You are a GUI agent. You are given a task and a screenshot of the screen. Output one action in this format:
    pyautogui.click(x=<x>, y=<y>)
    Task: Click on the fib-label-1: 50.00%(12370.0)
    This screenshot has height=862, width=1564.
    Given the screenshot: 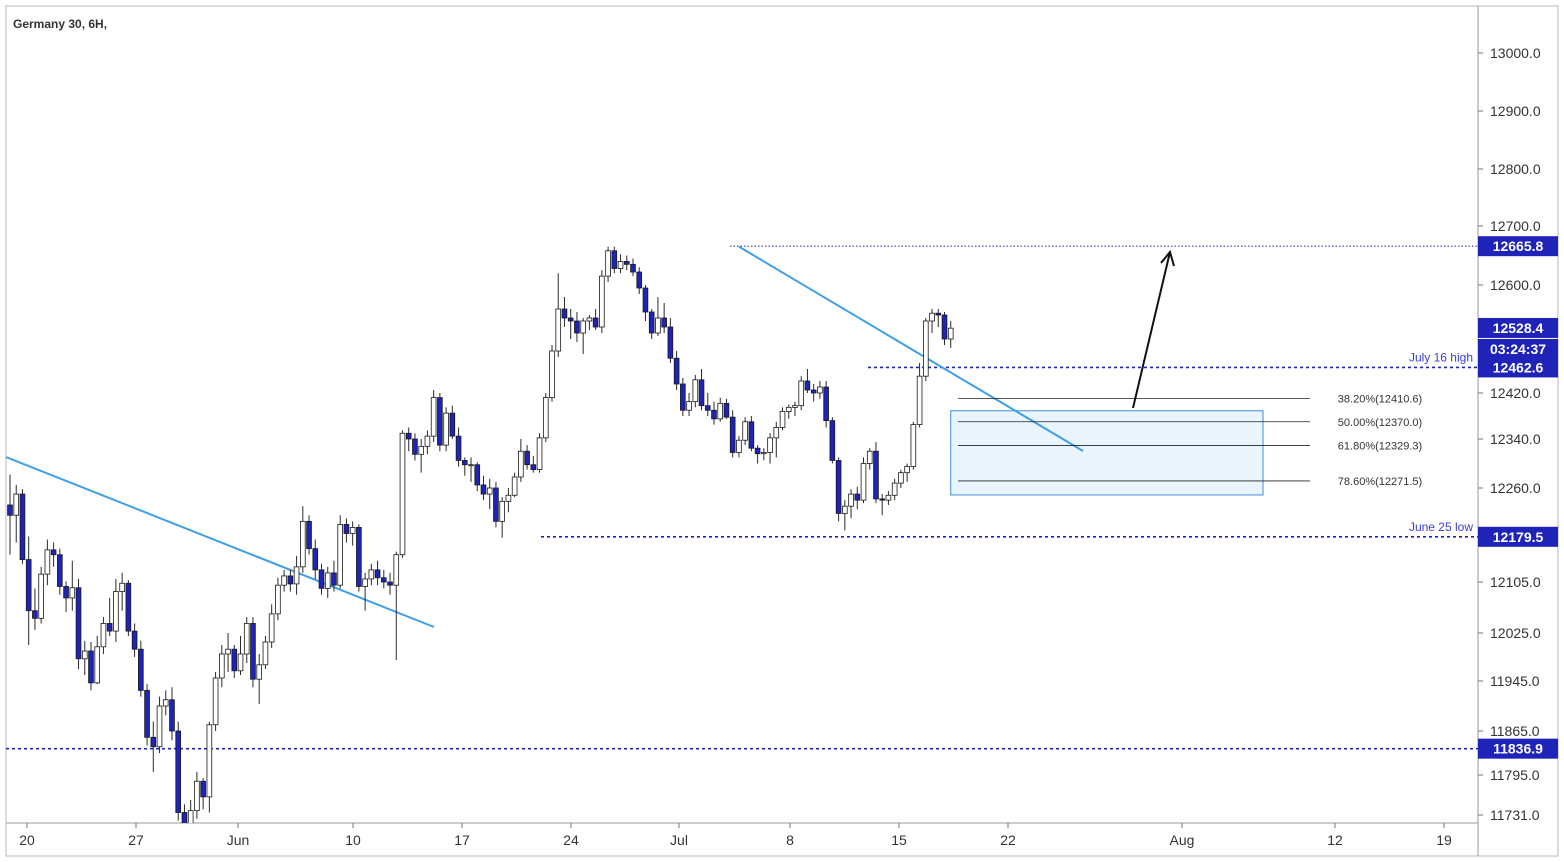 What is the action you would take?
    pyautogui.click(x=1380, y=423)
    